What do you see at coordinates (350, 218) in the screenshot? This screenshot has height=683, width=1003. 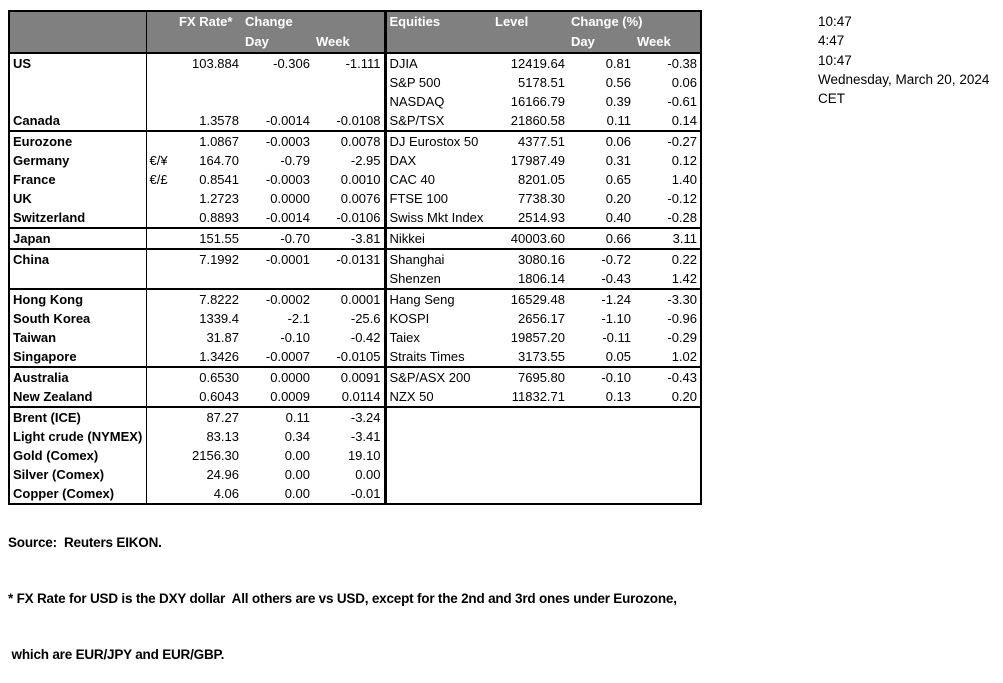 I see `fx-week-change: -0.0106` at bounding box center [350, 218].